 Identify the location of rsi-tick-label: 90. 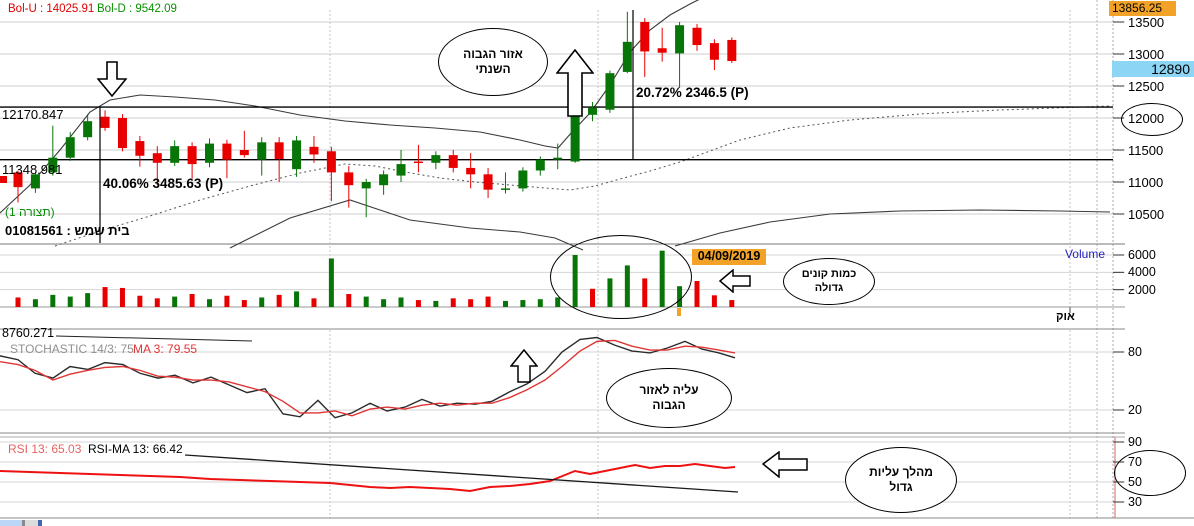
(1135, 442).